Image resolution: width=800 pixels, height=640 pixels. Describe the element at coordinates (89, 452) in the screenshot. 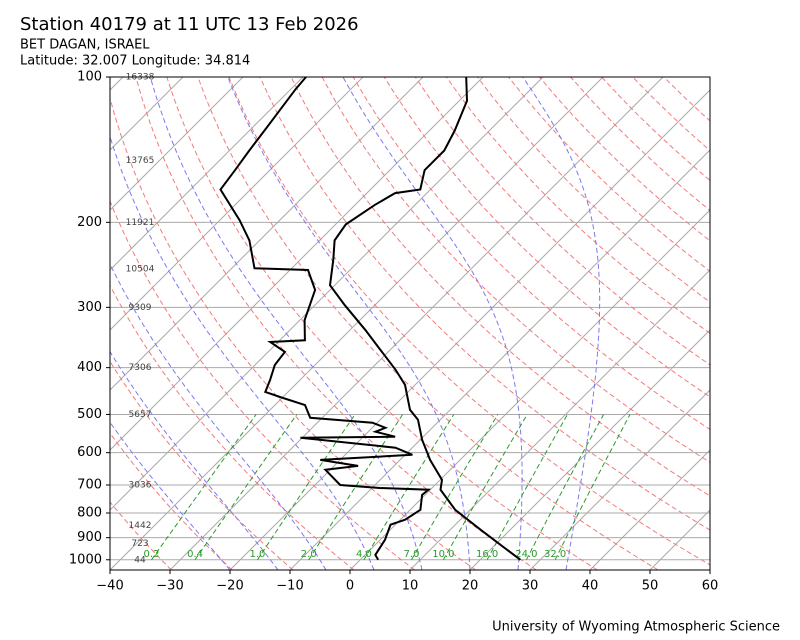

I see `y-tick-label: 600` at that location.